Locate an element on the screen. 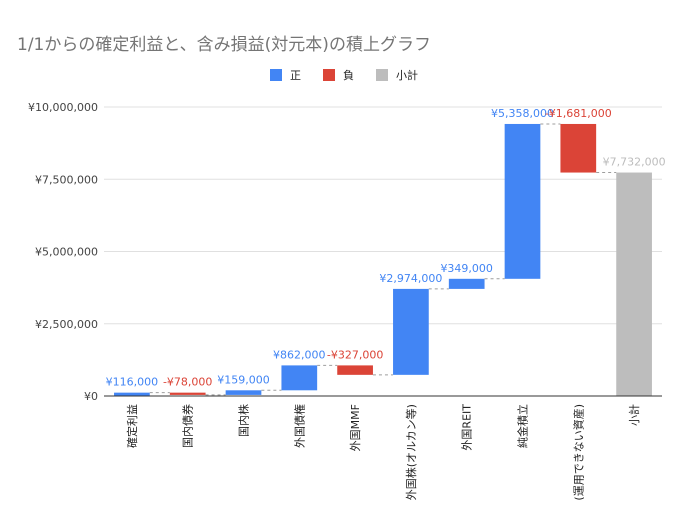 The image size is (695, 530). y-tick-label: ¥0 is located at coordinates (91, 396).